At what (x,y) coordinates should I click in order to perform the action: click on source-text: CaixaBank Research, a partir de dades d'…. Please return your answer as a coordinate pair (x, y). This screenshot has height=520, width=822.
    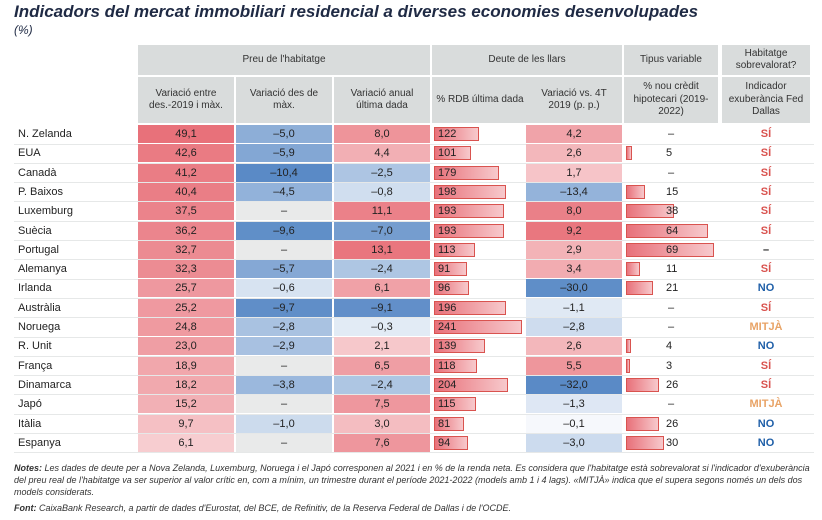
    Looking at the image, I should click on (275, 508).